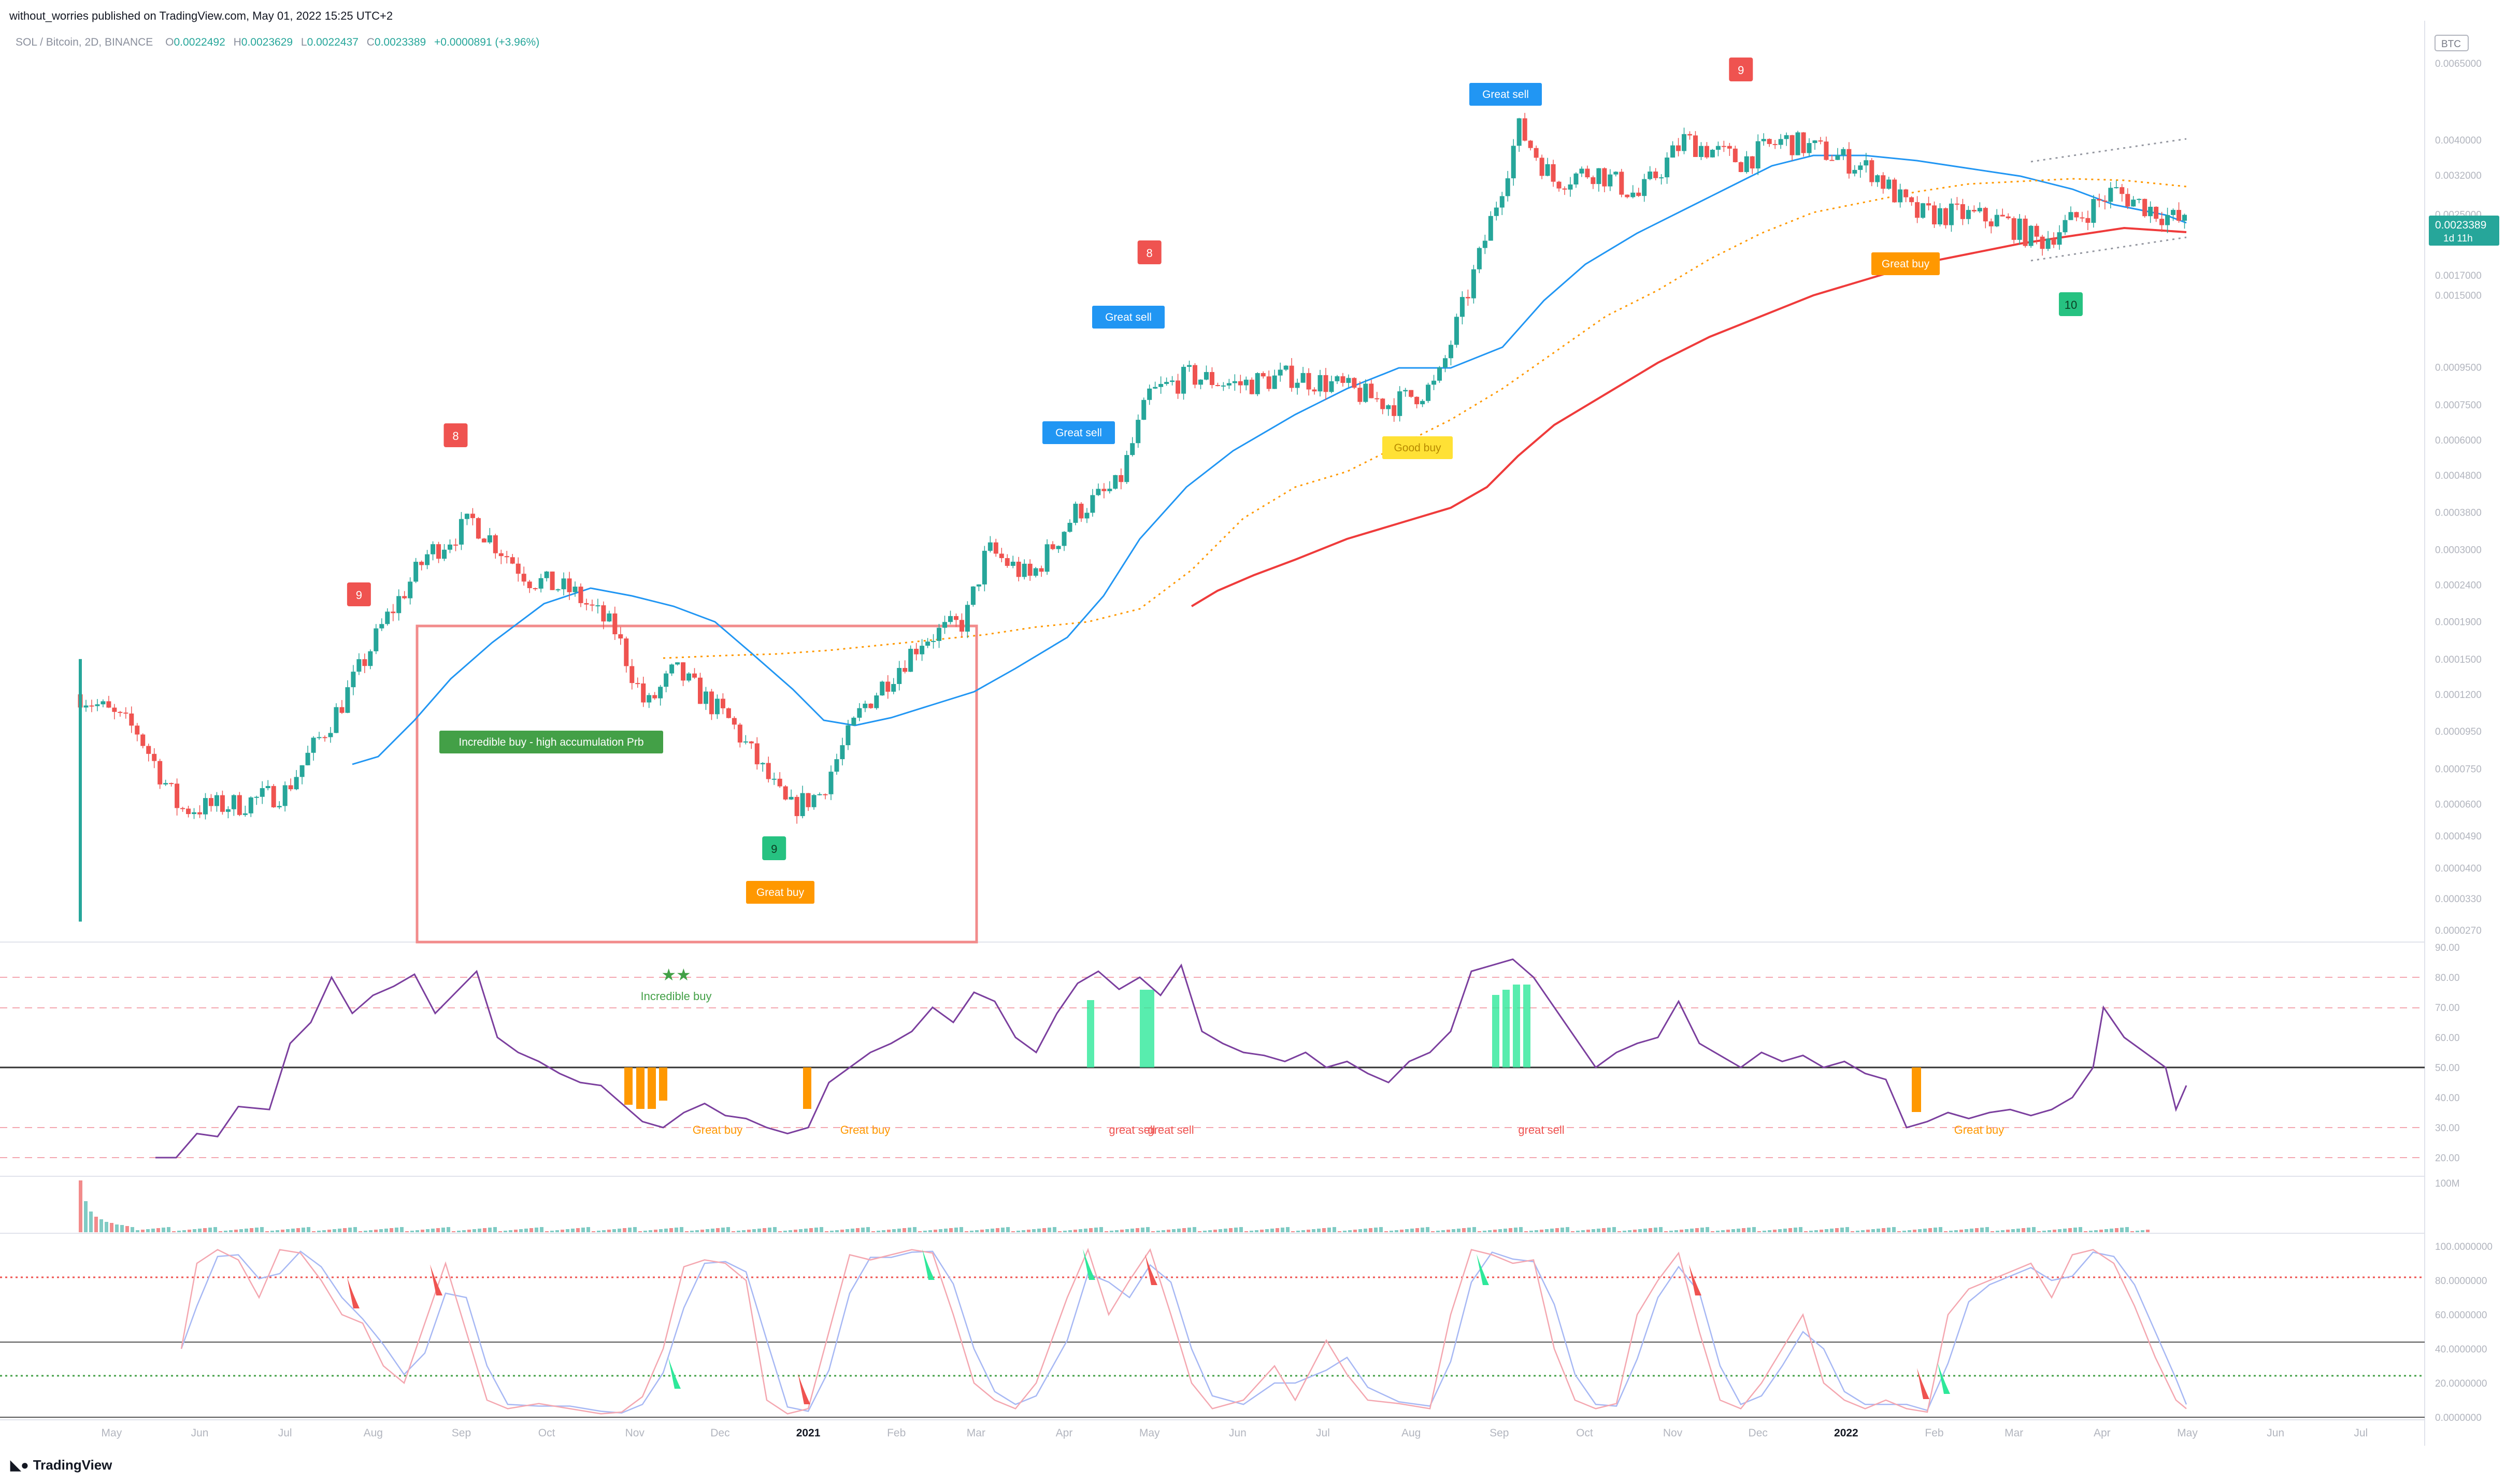  Describe the element at coordinates (1758, 1433) in the screenshot. I see `time-tick-label: Dec` at that location.